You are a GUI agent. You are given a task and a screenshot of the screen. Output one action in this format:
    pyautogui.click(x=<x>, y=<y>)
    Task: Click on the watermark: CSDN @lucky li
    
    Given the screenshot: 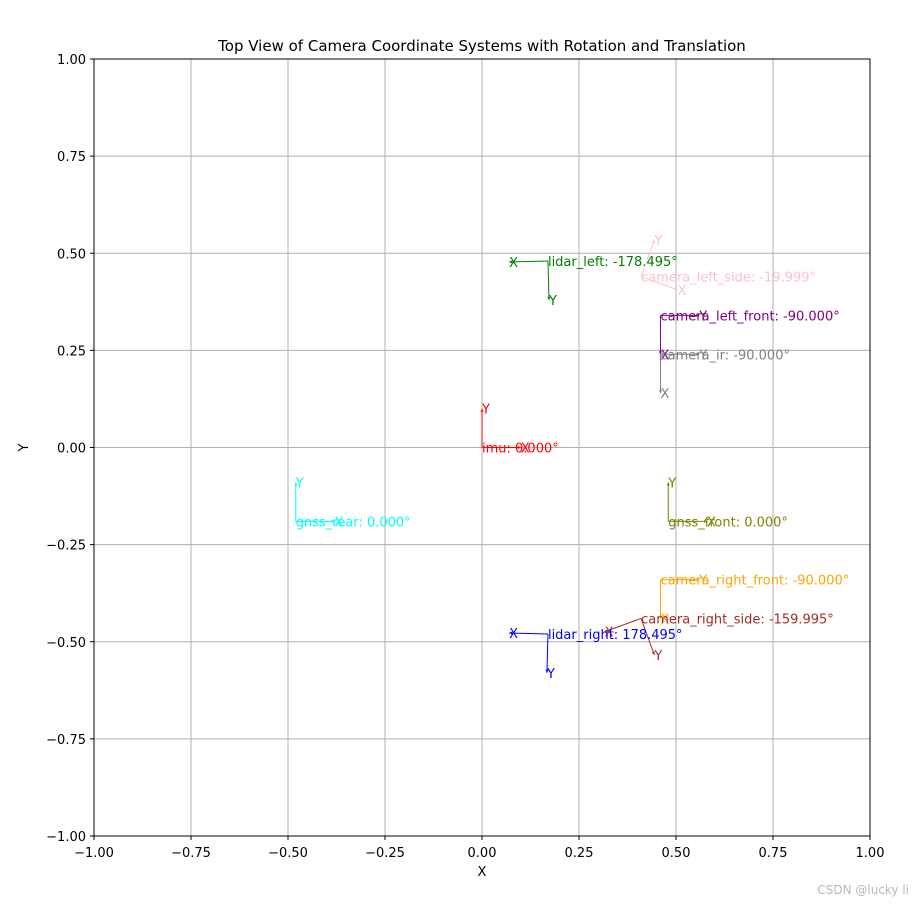 What is the action you would take?
    pyautogui.click(x=863, y=890)
    